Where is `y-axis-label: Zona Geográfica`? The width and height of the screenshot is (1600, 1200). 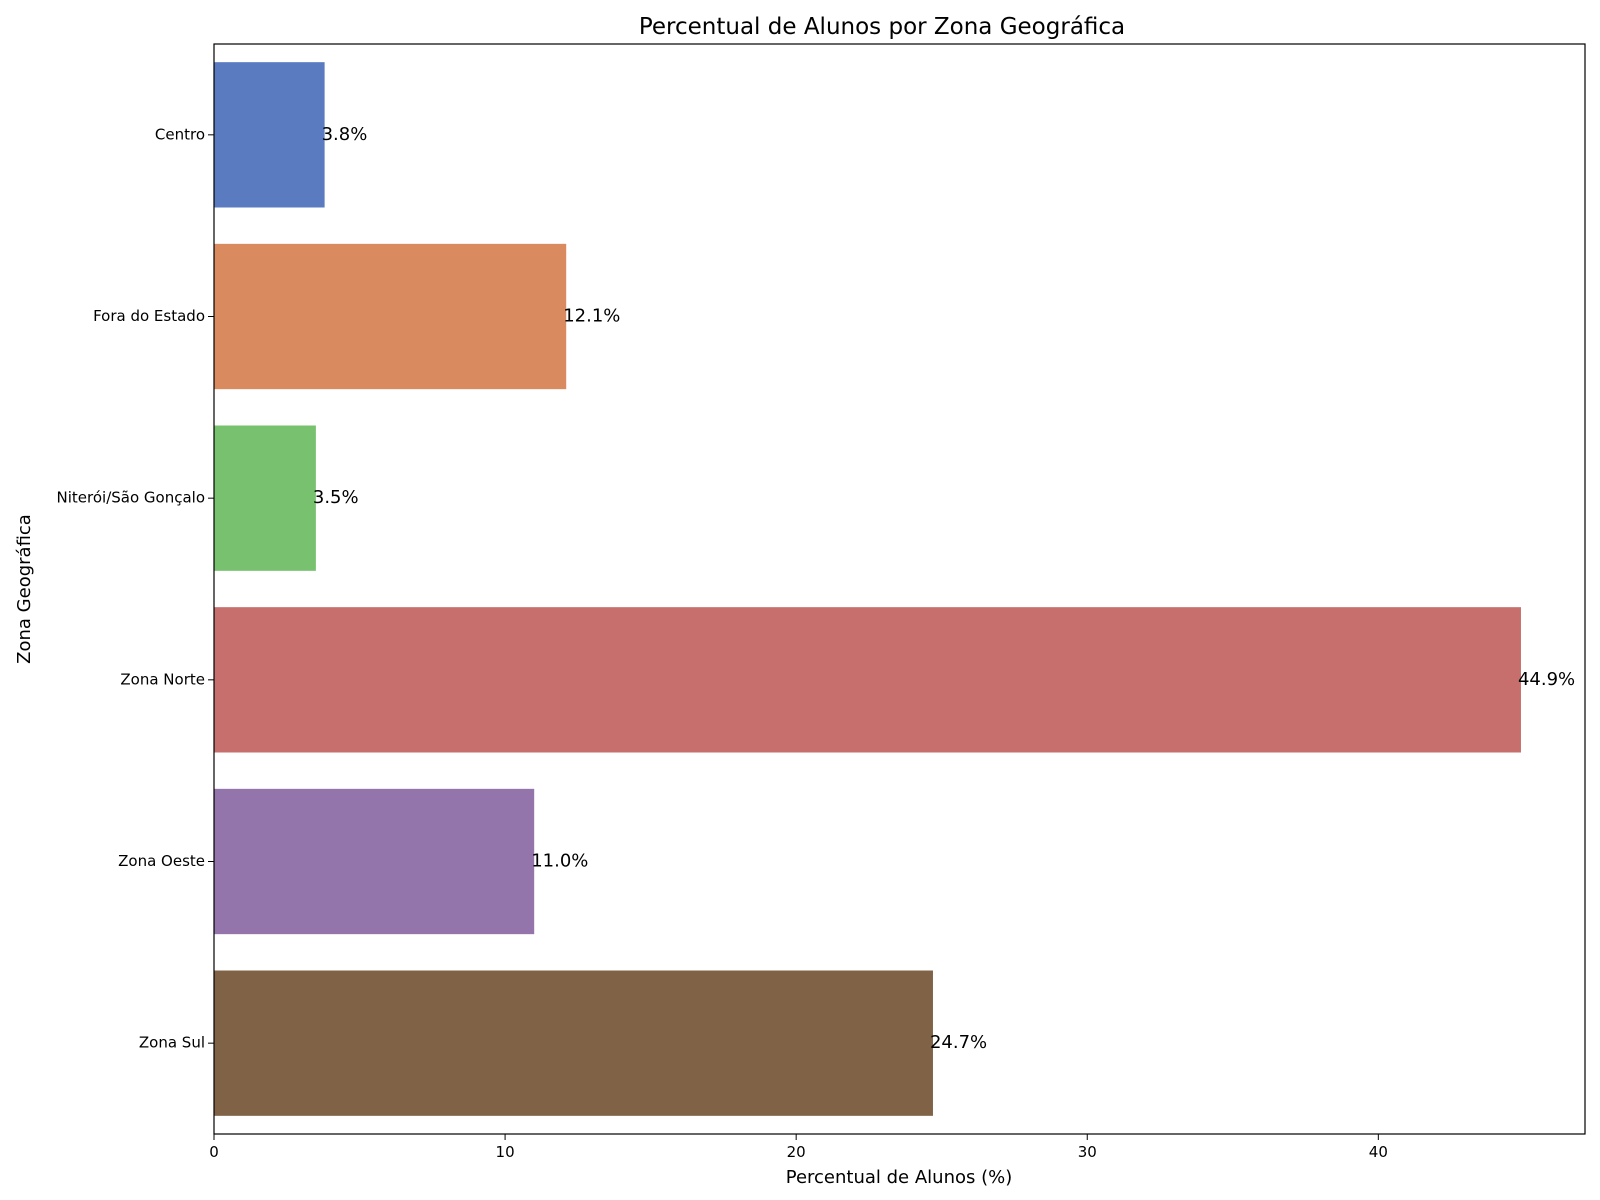
y-axis-label: Zona Geográfica is located at coordinates (24, 589).